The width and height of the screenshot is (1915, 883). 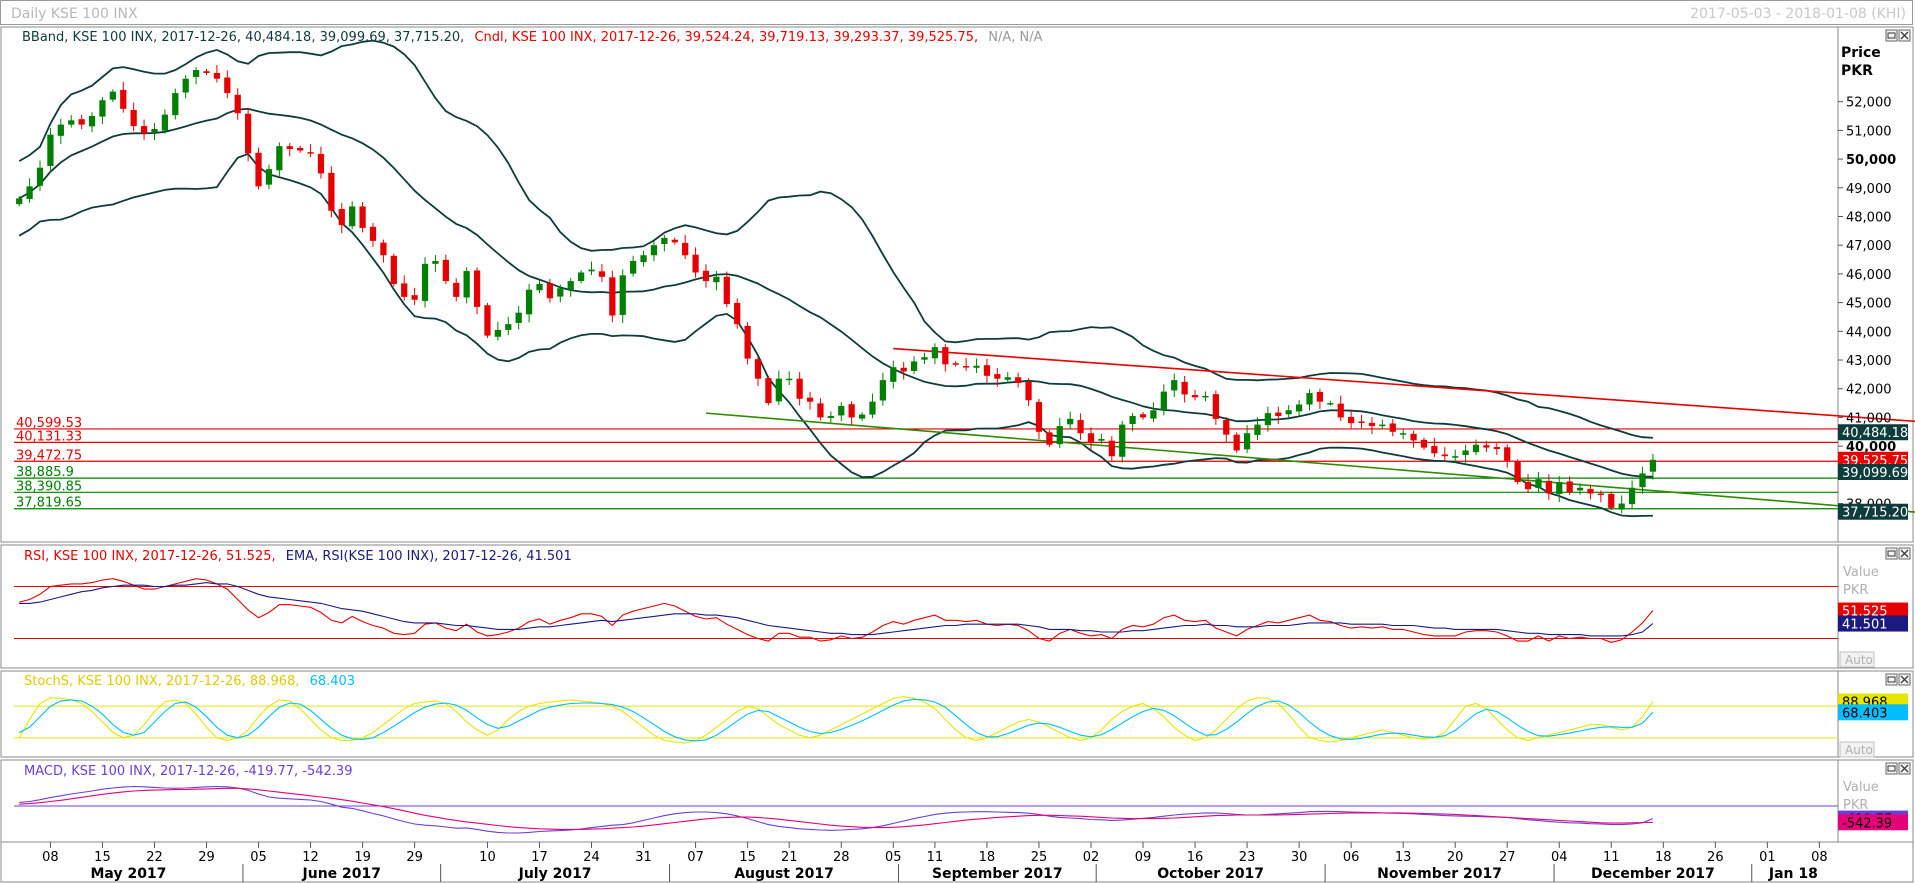 I want to click on panel-buttons, so click(x=1898, y=402).